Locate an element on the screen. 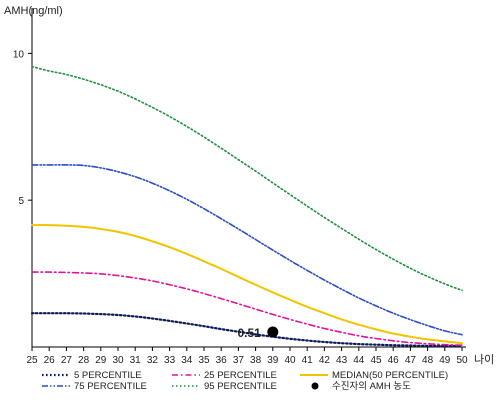  x-tick-label: 41 is located at coordinates (308, 360).